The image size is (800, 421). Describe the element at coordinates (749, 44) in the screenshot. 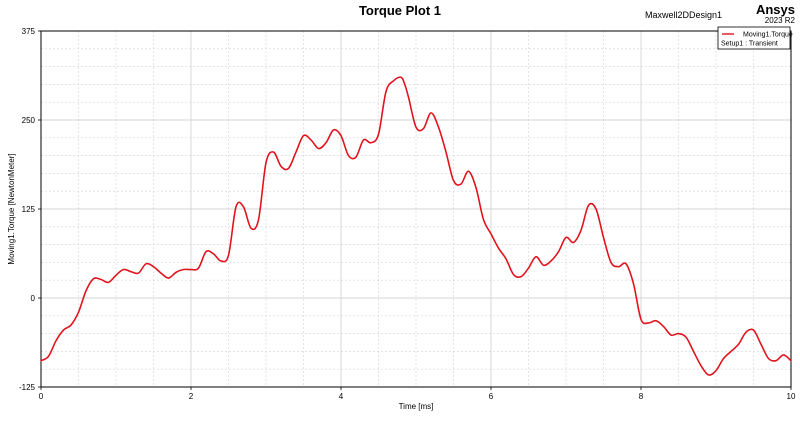

I see `legend-setup-label: Setup1 : Transient` at that location.